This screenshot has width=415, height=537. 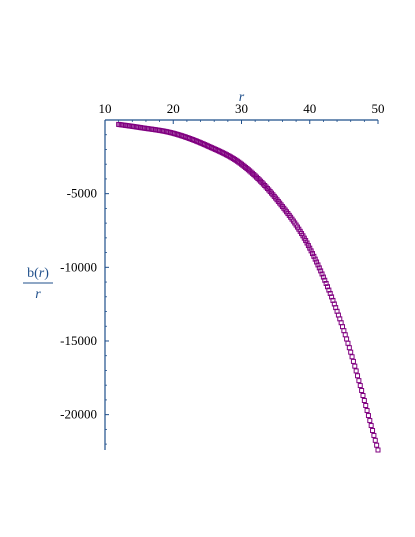 What do you see at coordinates (78, 340) in the screenshot?
I see `y-tick-label--15000: -15000` at bounding box center [78, 340].